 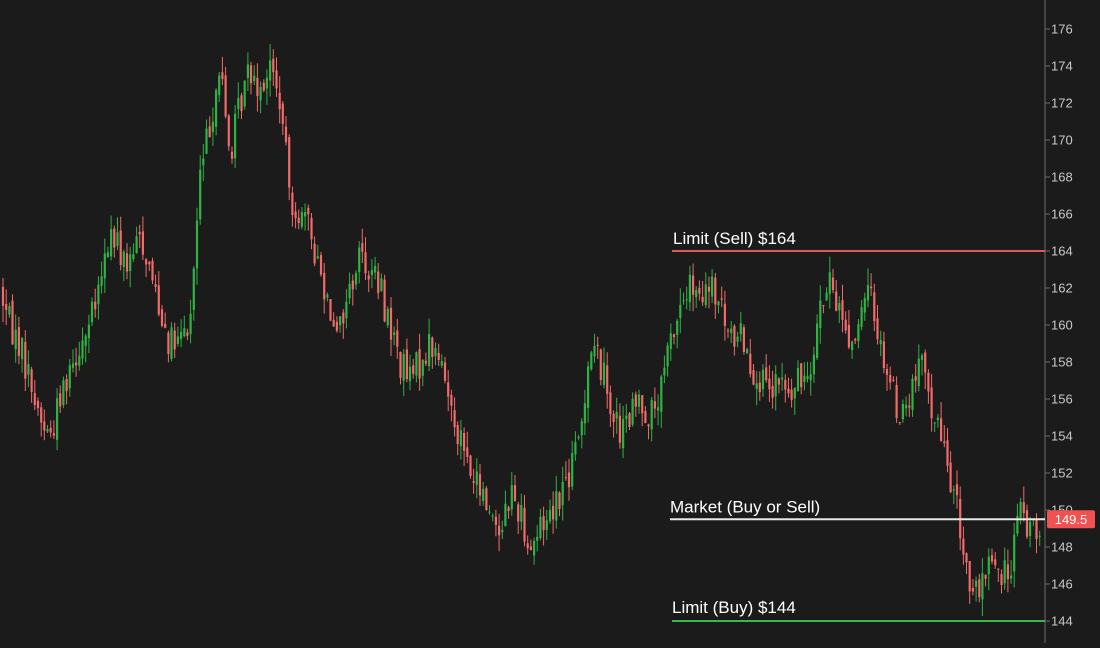 What do you see at coordinates (1062, 66) in the screenshot?
I see `y-tick-label: 174` at bounding box center [1062, 66].